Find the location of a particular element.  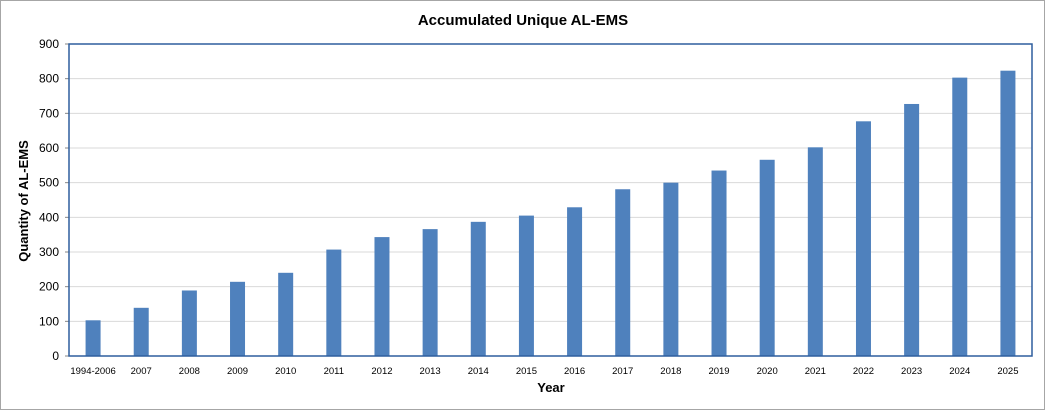

x-tick-label: 2021 is located at coordinates (815, 371).